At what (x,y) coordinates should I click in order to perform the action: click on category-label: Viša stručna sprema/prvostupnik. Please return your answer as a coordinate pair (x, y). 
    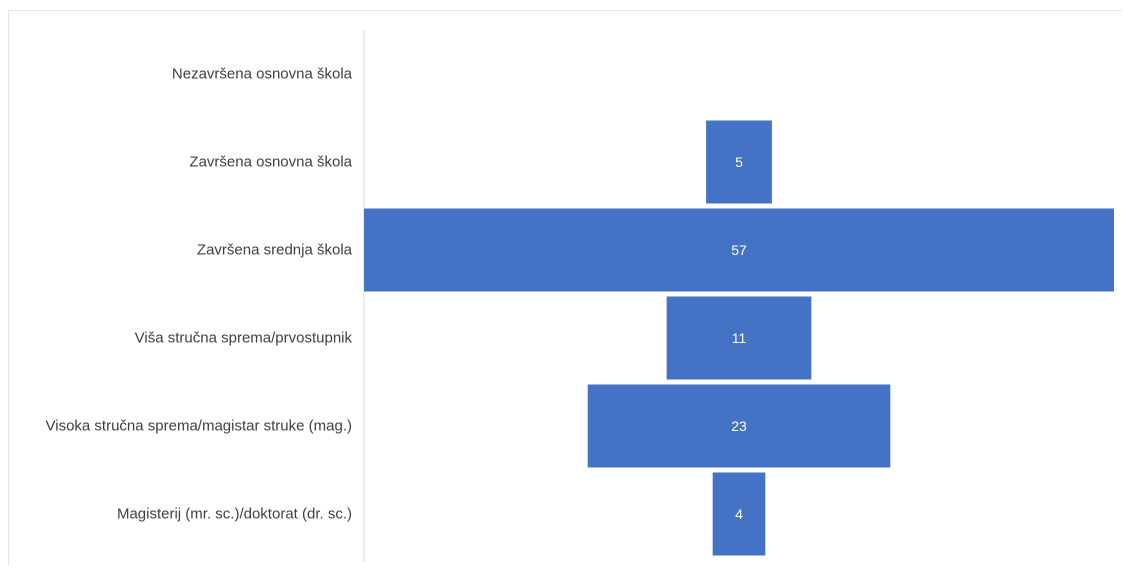
    Looking at the image, I should click on (244, 338).